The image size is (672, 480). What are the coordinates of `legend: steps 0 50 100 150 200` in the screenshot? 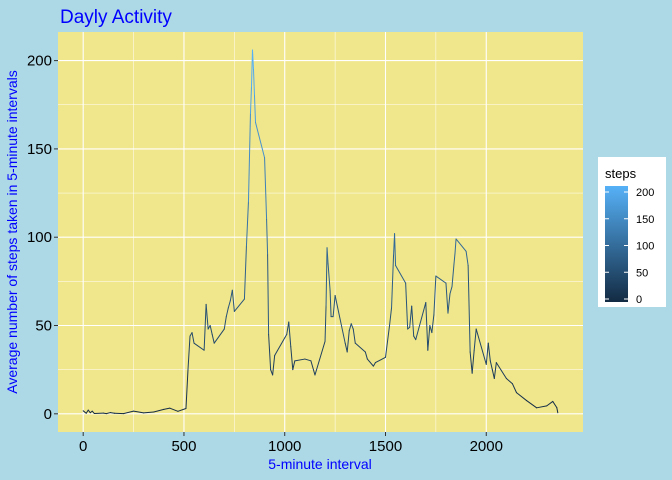 It's located at (632, 232).